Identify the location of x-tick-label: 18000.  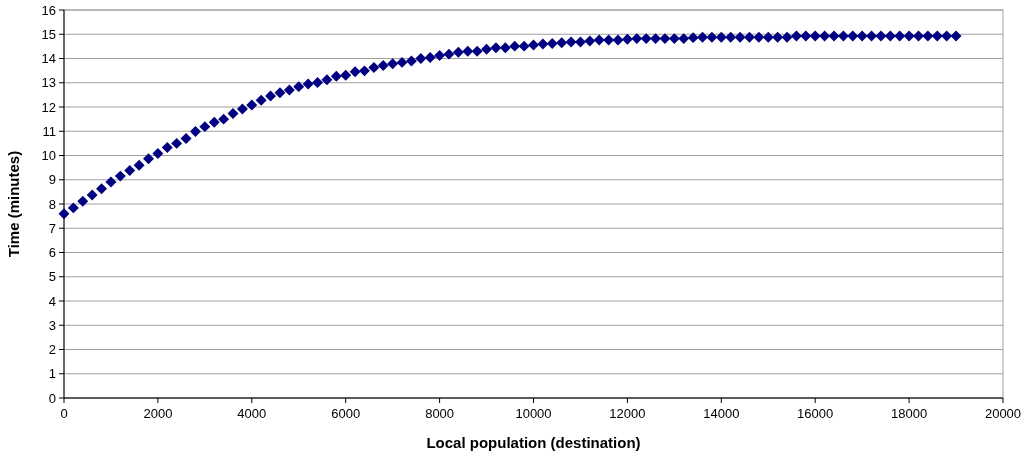
(909, 413).